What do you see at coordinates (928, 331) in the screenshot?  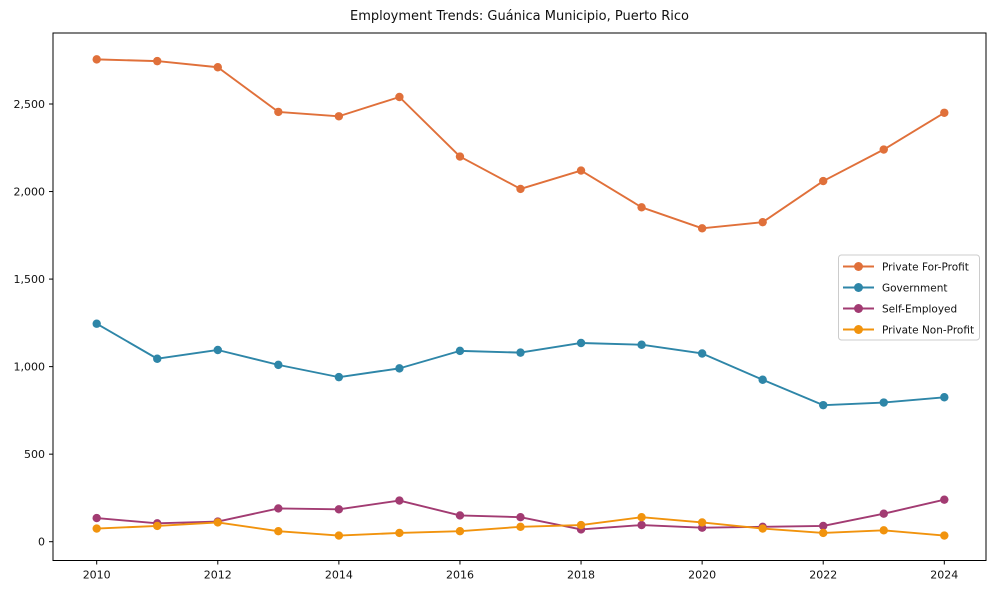 I see `legend-label: Private Non-Profit` at bounding box center [928, 331].